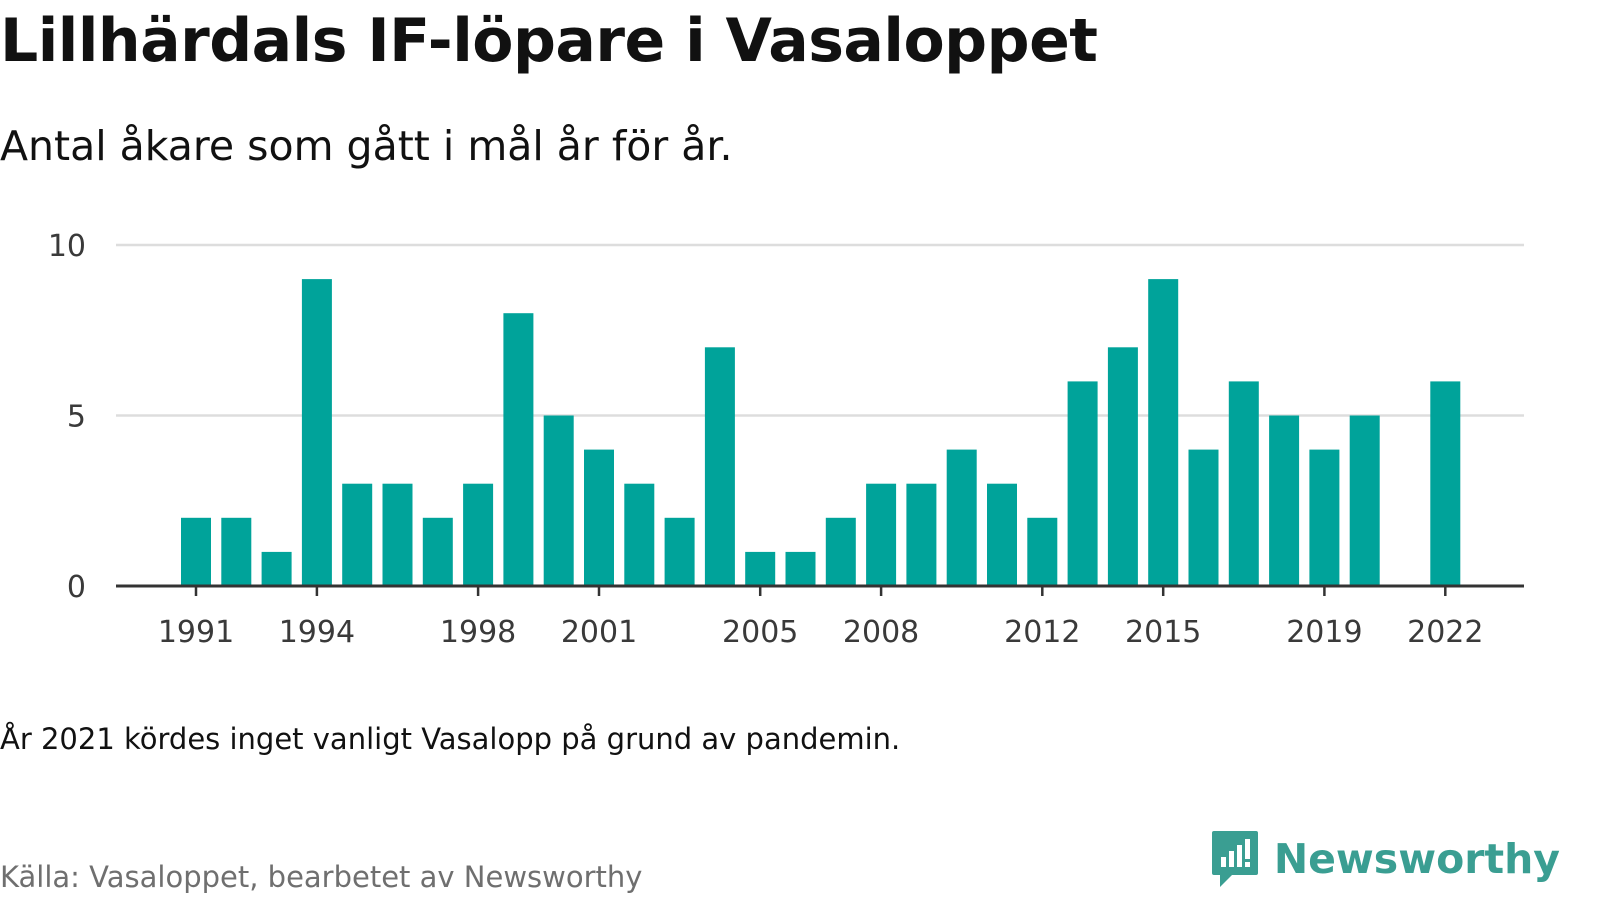 This screenshot has width=1600, height=900. Describe the element at coordinates (1042, 632) in the screenshot. I see `x-tick-label: 2012` at that location.